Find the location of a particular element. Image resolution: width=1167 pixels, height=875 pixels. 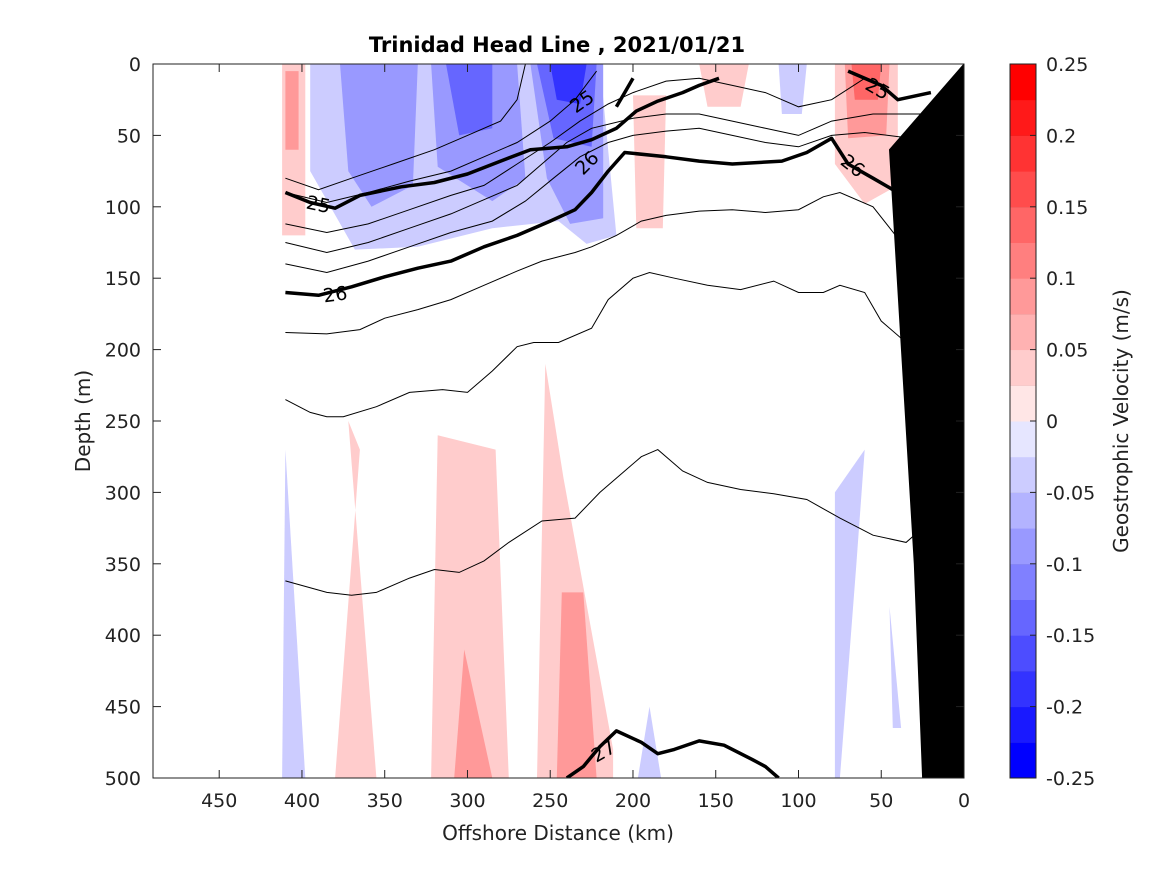

colorbar-tick-label: -0.05 is located at coordinates (1070, 493).